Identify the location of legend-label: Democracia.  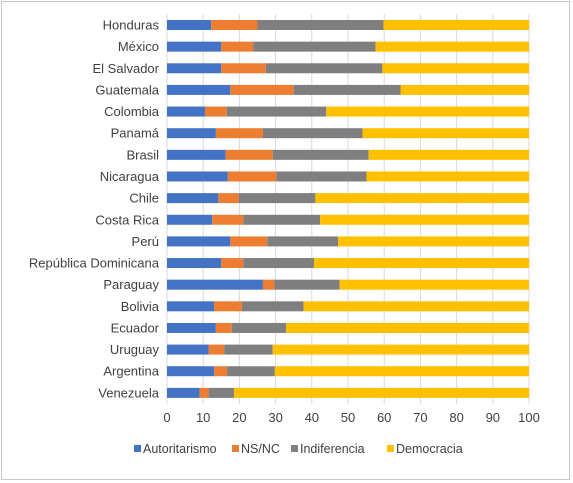
(429, 449).